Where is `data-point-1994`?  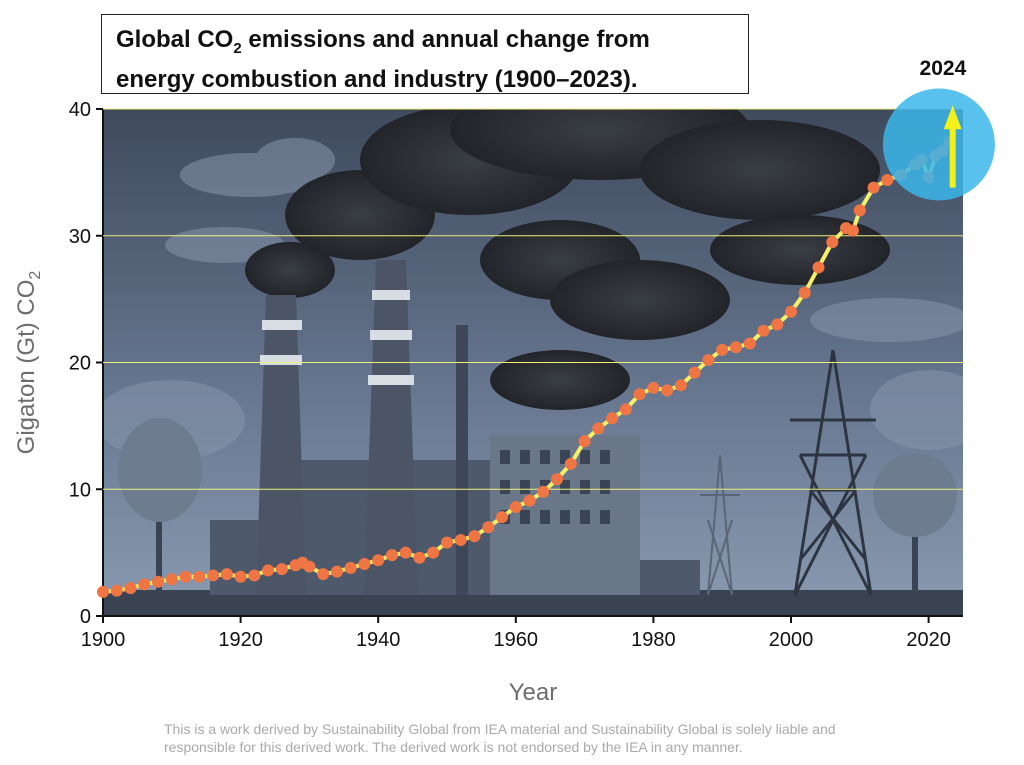
data-point-1994 is located at coordinates (749, 343).